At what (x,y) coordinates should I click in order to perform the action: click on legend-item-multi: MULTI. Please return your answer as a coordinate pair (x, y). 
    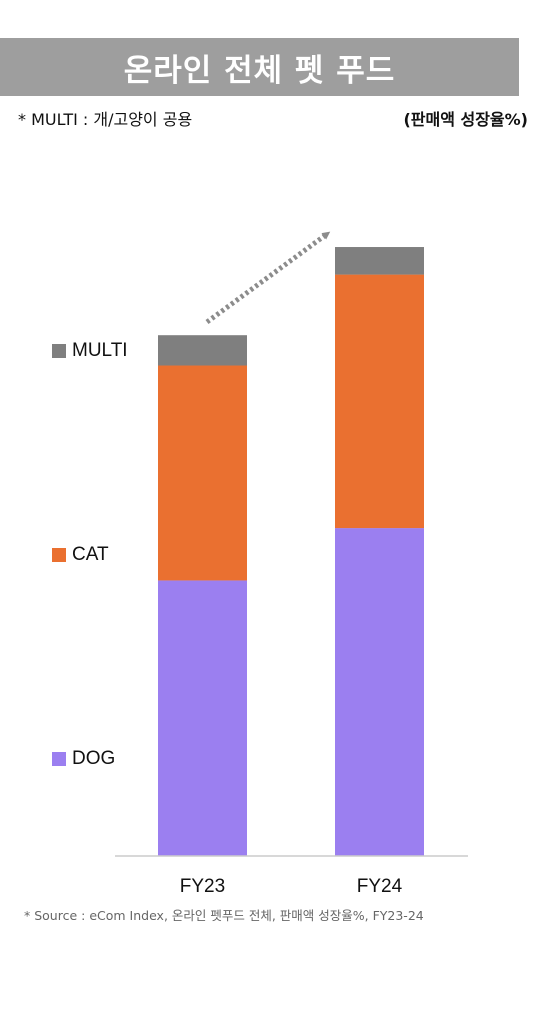
    Looking at the image, I should click on (90, 351).